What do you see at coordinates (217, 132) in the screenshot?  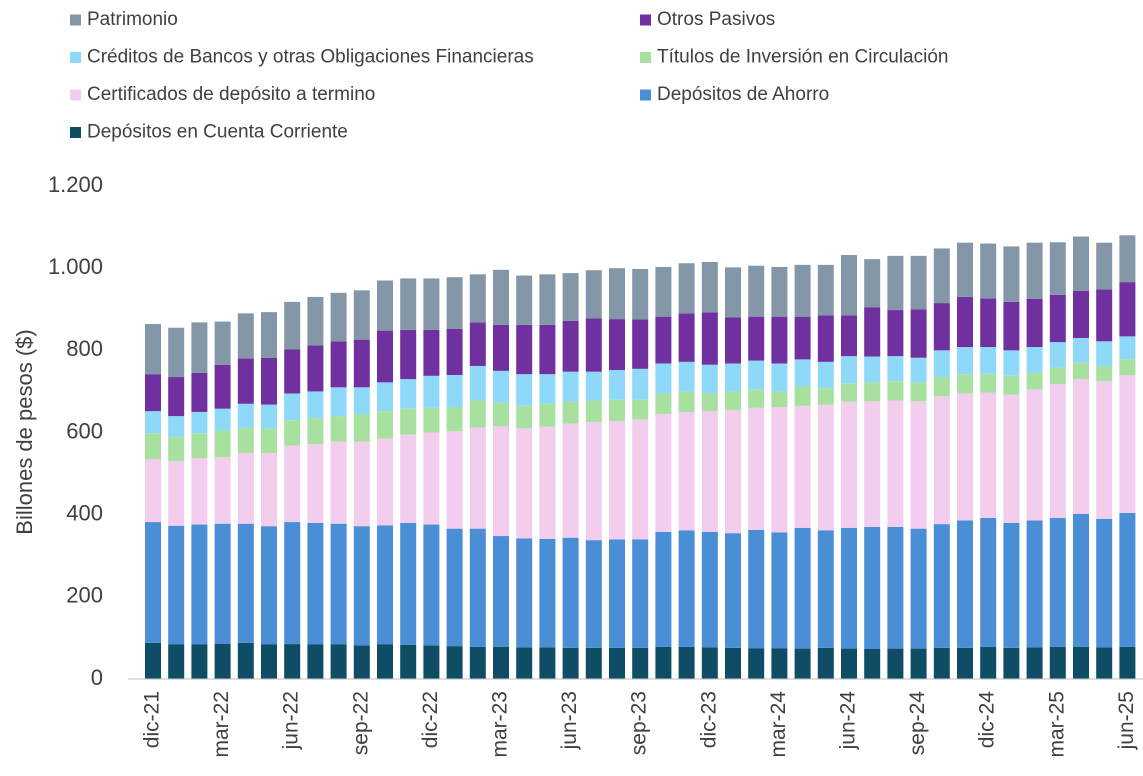 I see `legend-label: Depósitos en Cuenta Corriente` at bounding box center [217, 132].